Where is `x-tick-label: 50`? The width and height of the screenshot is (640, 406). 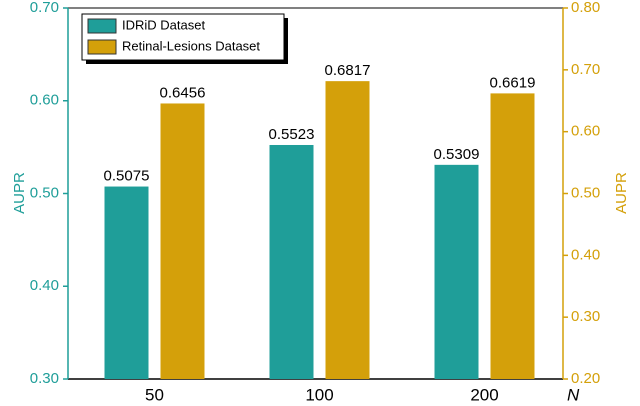
x-tick-label: 50 is located at coordinates (154, 394).